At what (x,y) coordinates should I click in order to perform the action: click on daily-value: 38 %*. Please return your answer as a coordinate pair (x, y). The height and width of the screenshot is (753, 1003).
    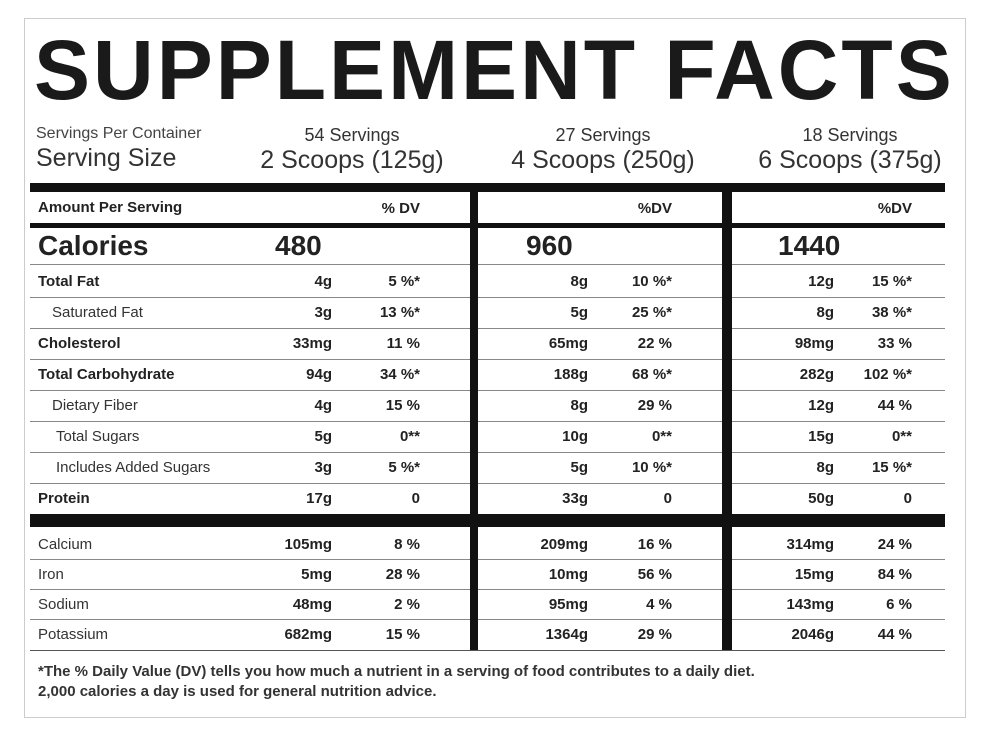
    Looking at the image, I should click on (891, 312).